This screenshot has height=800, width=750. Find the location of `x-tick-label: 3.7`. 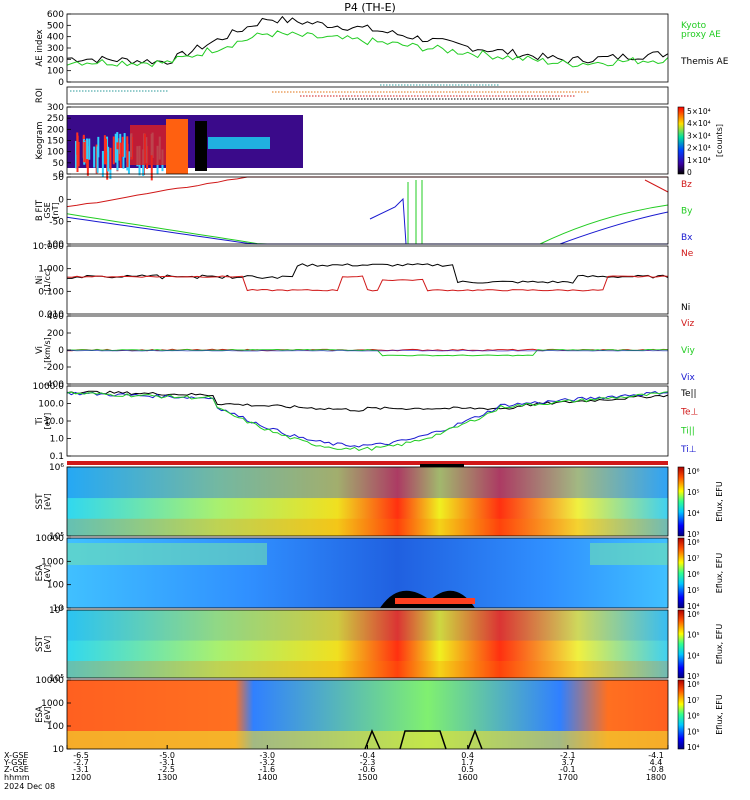

x-tick-label: 3.7 is located at coordinates (567, 762).